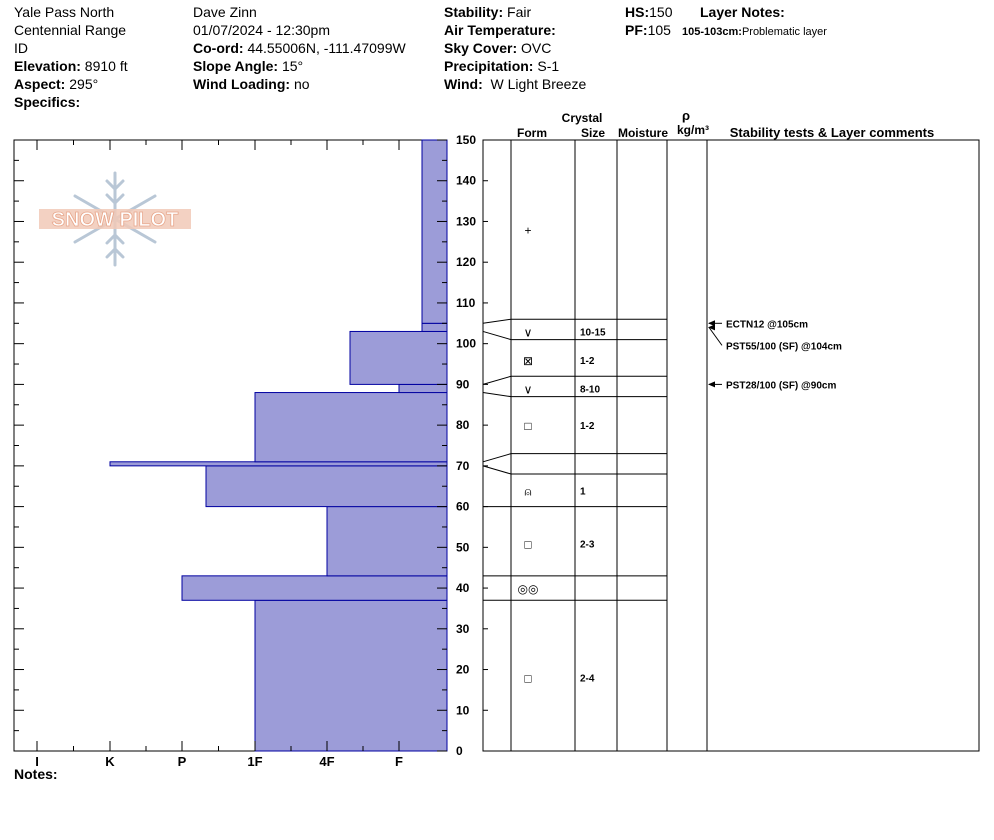  I want to click on test-arrow, so click(715, 336).